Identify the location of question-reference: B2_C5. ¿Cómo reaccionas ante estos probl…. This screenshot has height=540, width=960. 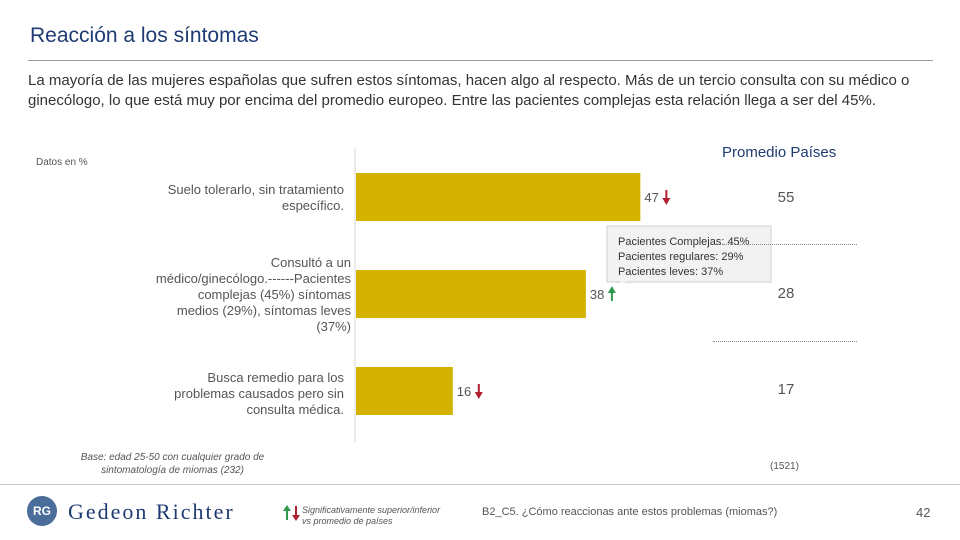
(630, 512).